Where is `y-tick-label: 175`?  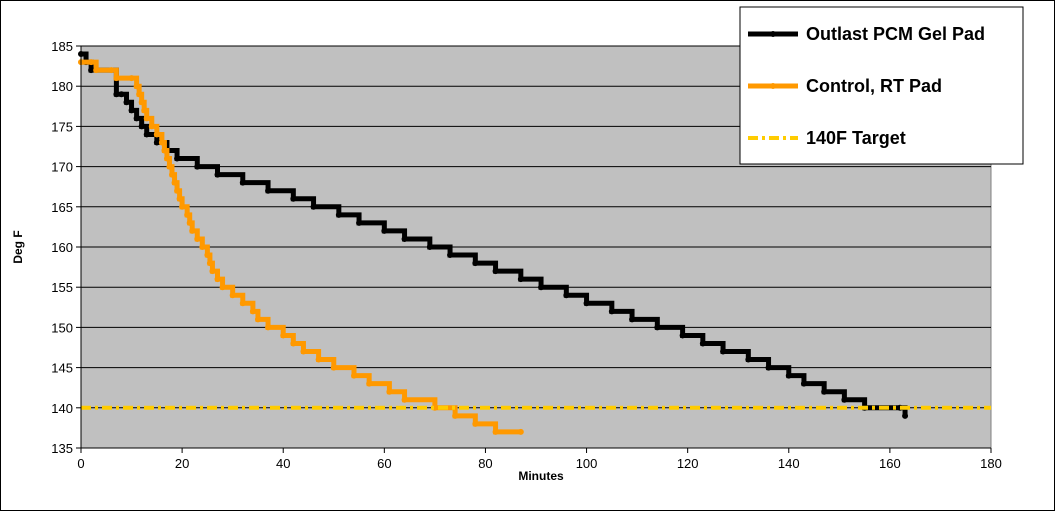
y-tick-label: 175 is located at coordinates (62, 126).